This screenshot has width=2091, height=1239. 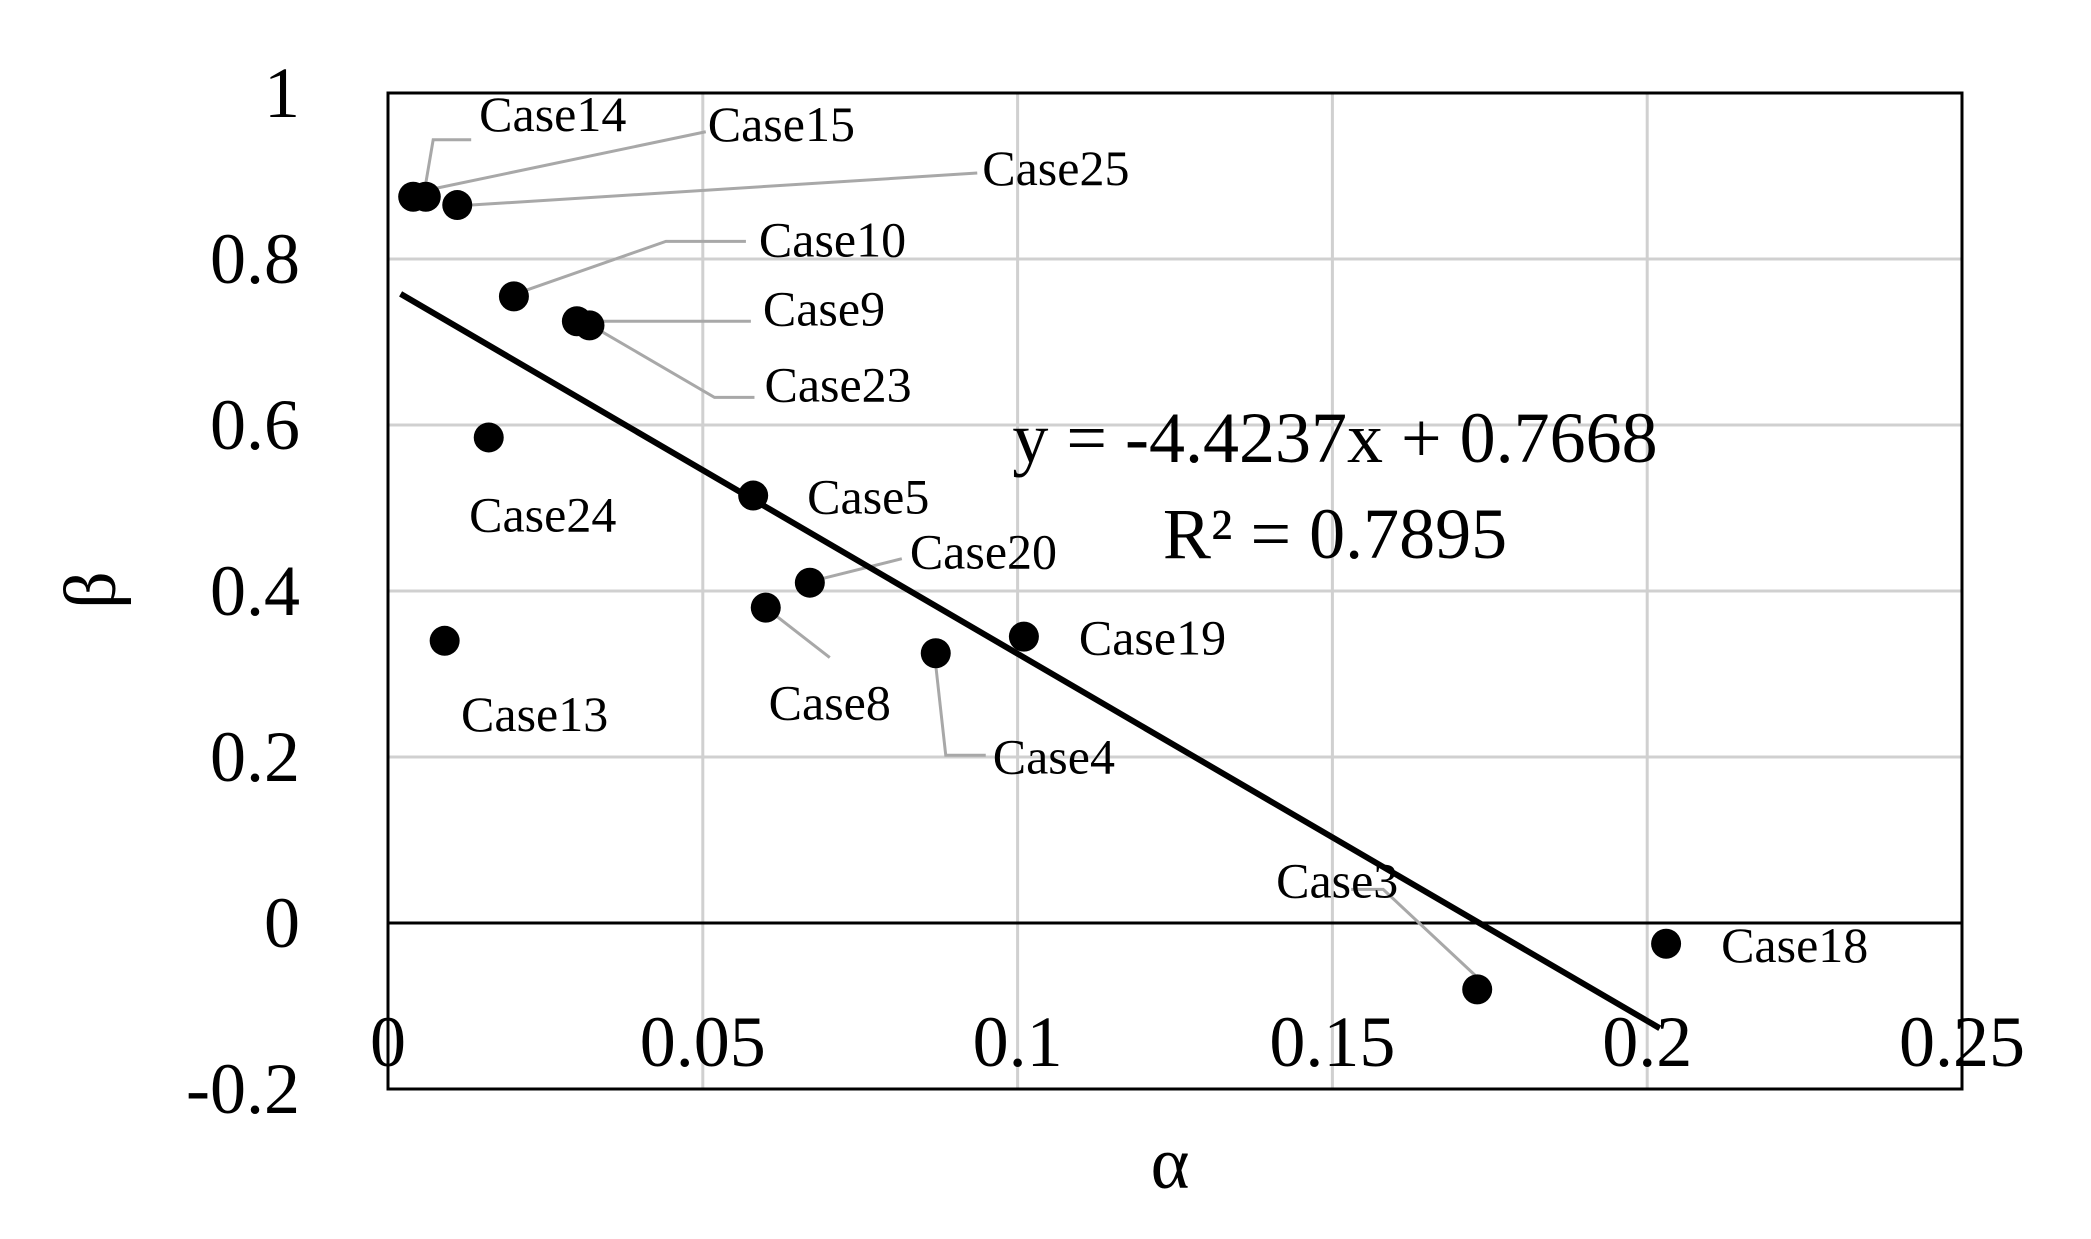 What do you see at coordinates (1794, 945) in the screenshot?
I see `point-label-case18: Case18` at bounding box center [1794, 945].